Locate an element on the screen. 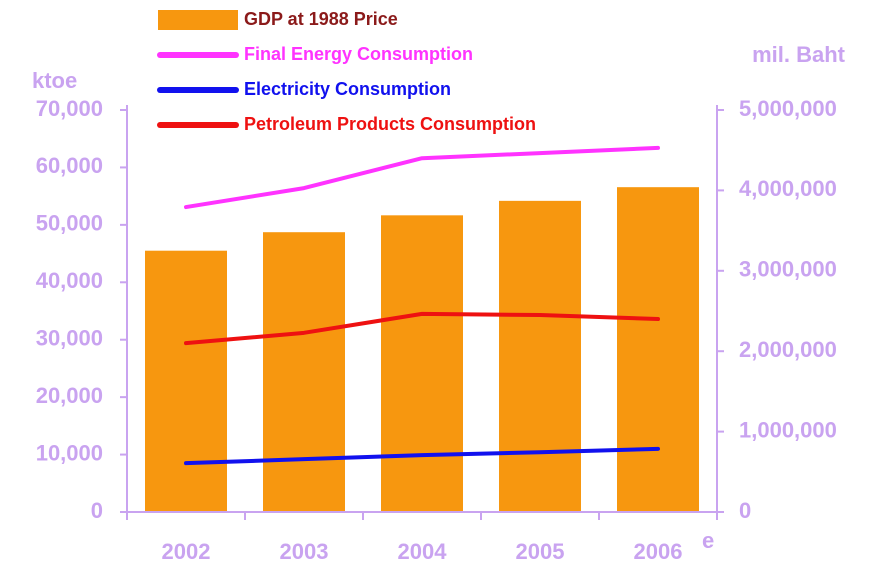 This screenshot has height=567, width=877. y2-tick-label: 0 is located at coordinates (745, 510).